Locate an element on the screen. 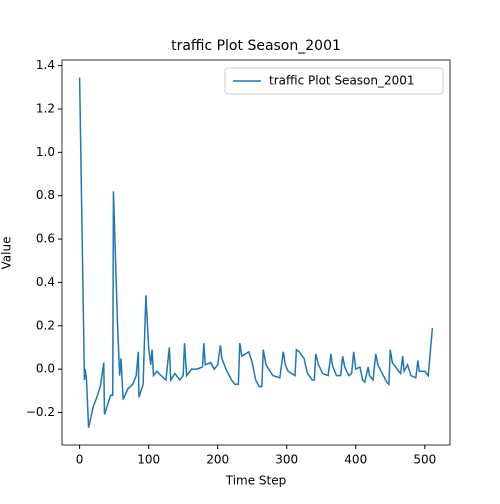 This screenshot has height=504, width=500. y-tick-label: 1.0 is located at coordinates (45, 152).